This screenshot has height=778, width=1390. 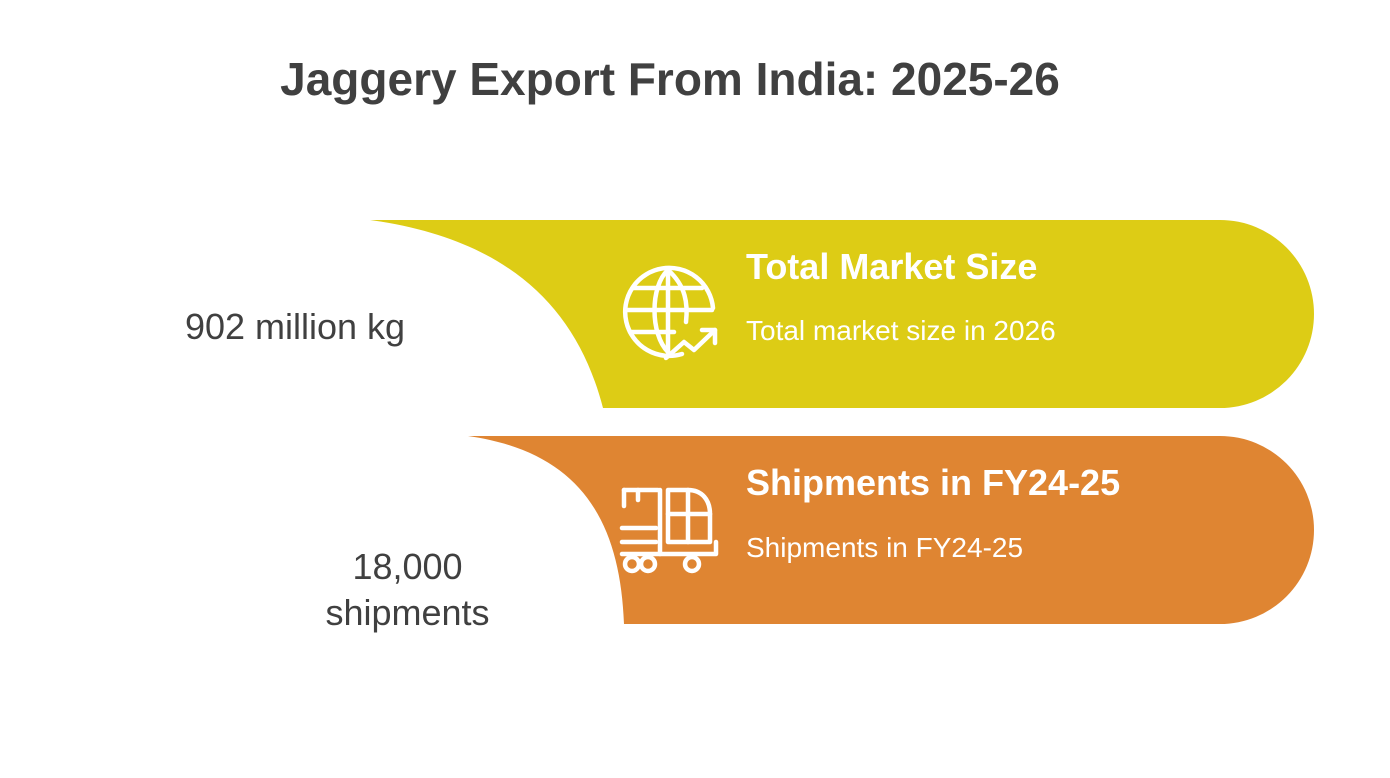 I want to click on stat-value-shipments-number: 18,000, so click(x=407, y=566).